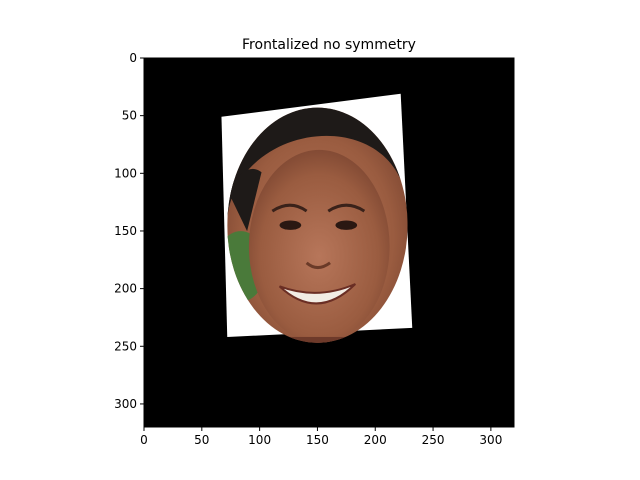  I want to click on face-skin, so click(319, 246).